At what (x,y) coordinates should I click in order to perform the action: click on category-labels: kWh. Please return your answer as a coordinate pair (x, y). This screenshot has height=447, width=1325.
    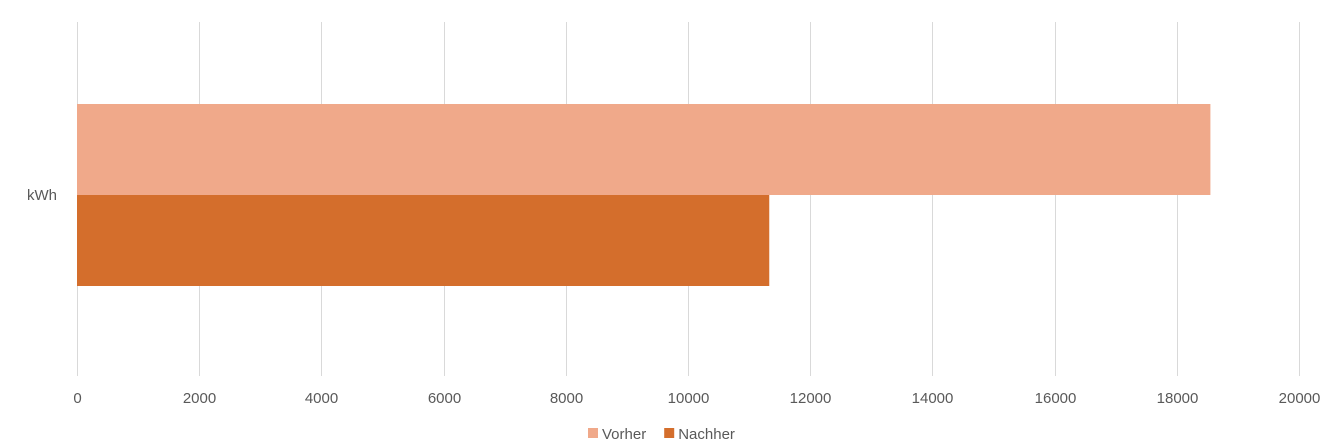
    Looking at the image, I should click on (42, 195).